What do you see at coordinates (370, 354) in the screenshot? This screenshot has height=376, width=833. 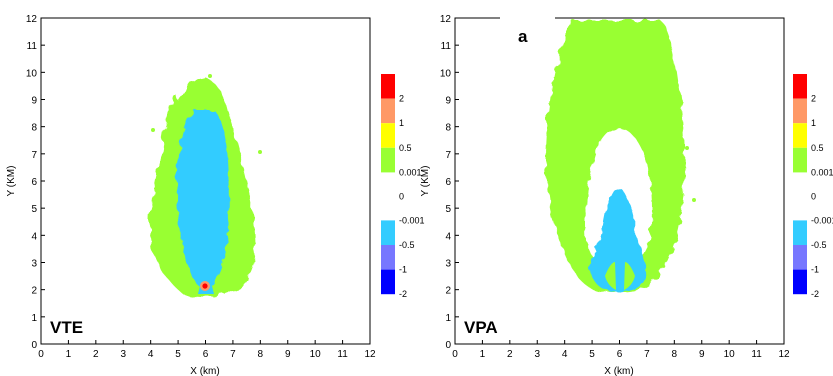 I see `vte-x-tick-label: 12` at bounding box center [370, 354].